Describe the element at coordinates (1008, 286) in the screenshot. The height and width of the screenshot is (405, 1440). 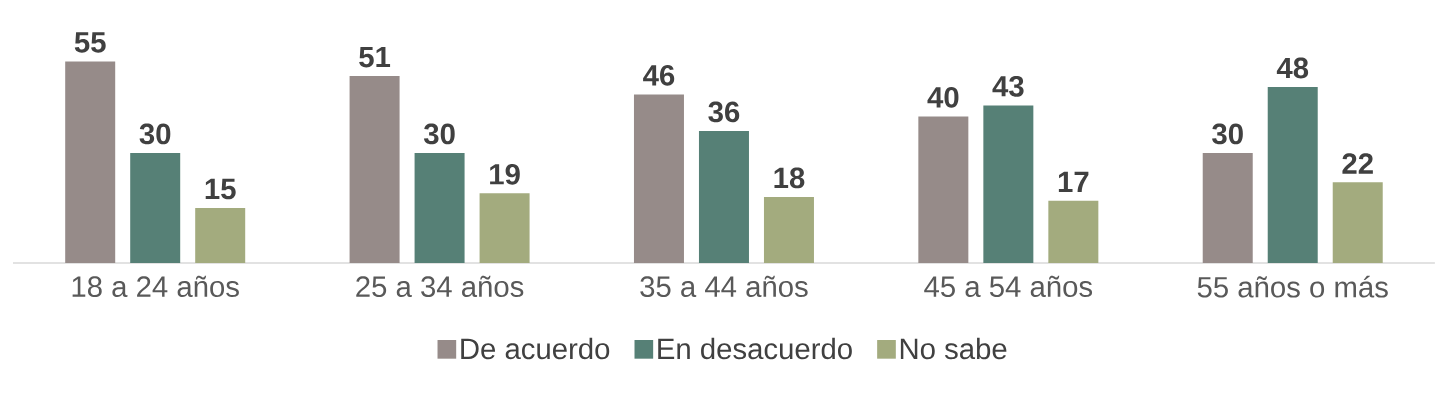
I see `x-tick-label: 45 a 54 años` at that location.